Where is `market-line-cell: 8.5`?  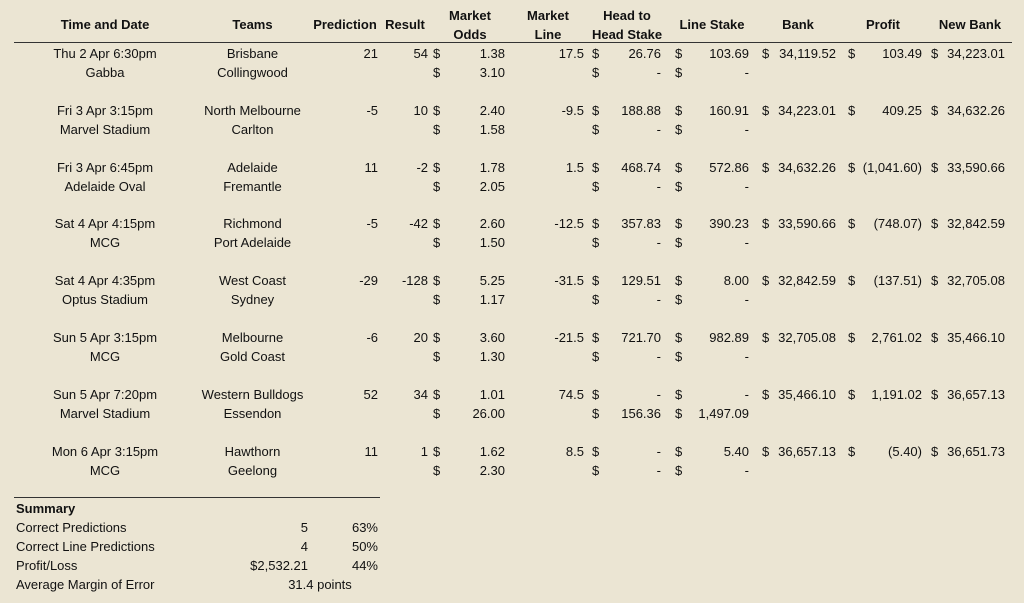 market-line-cell: 8.5 is located at coordinates (574, 451).